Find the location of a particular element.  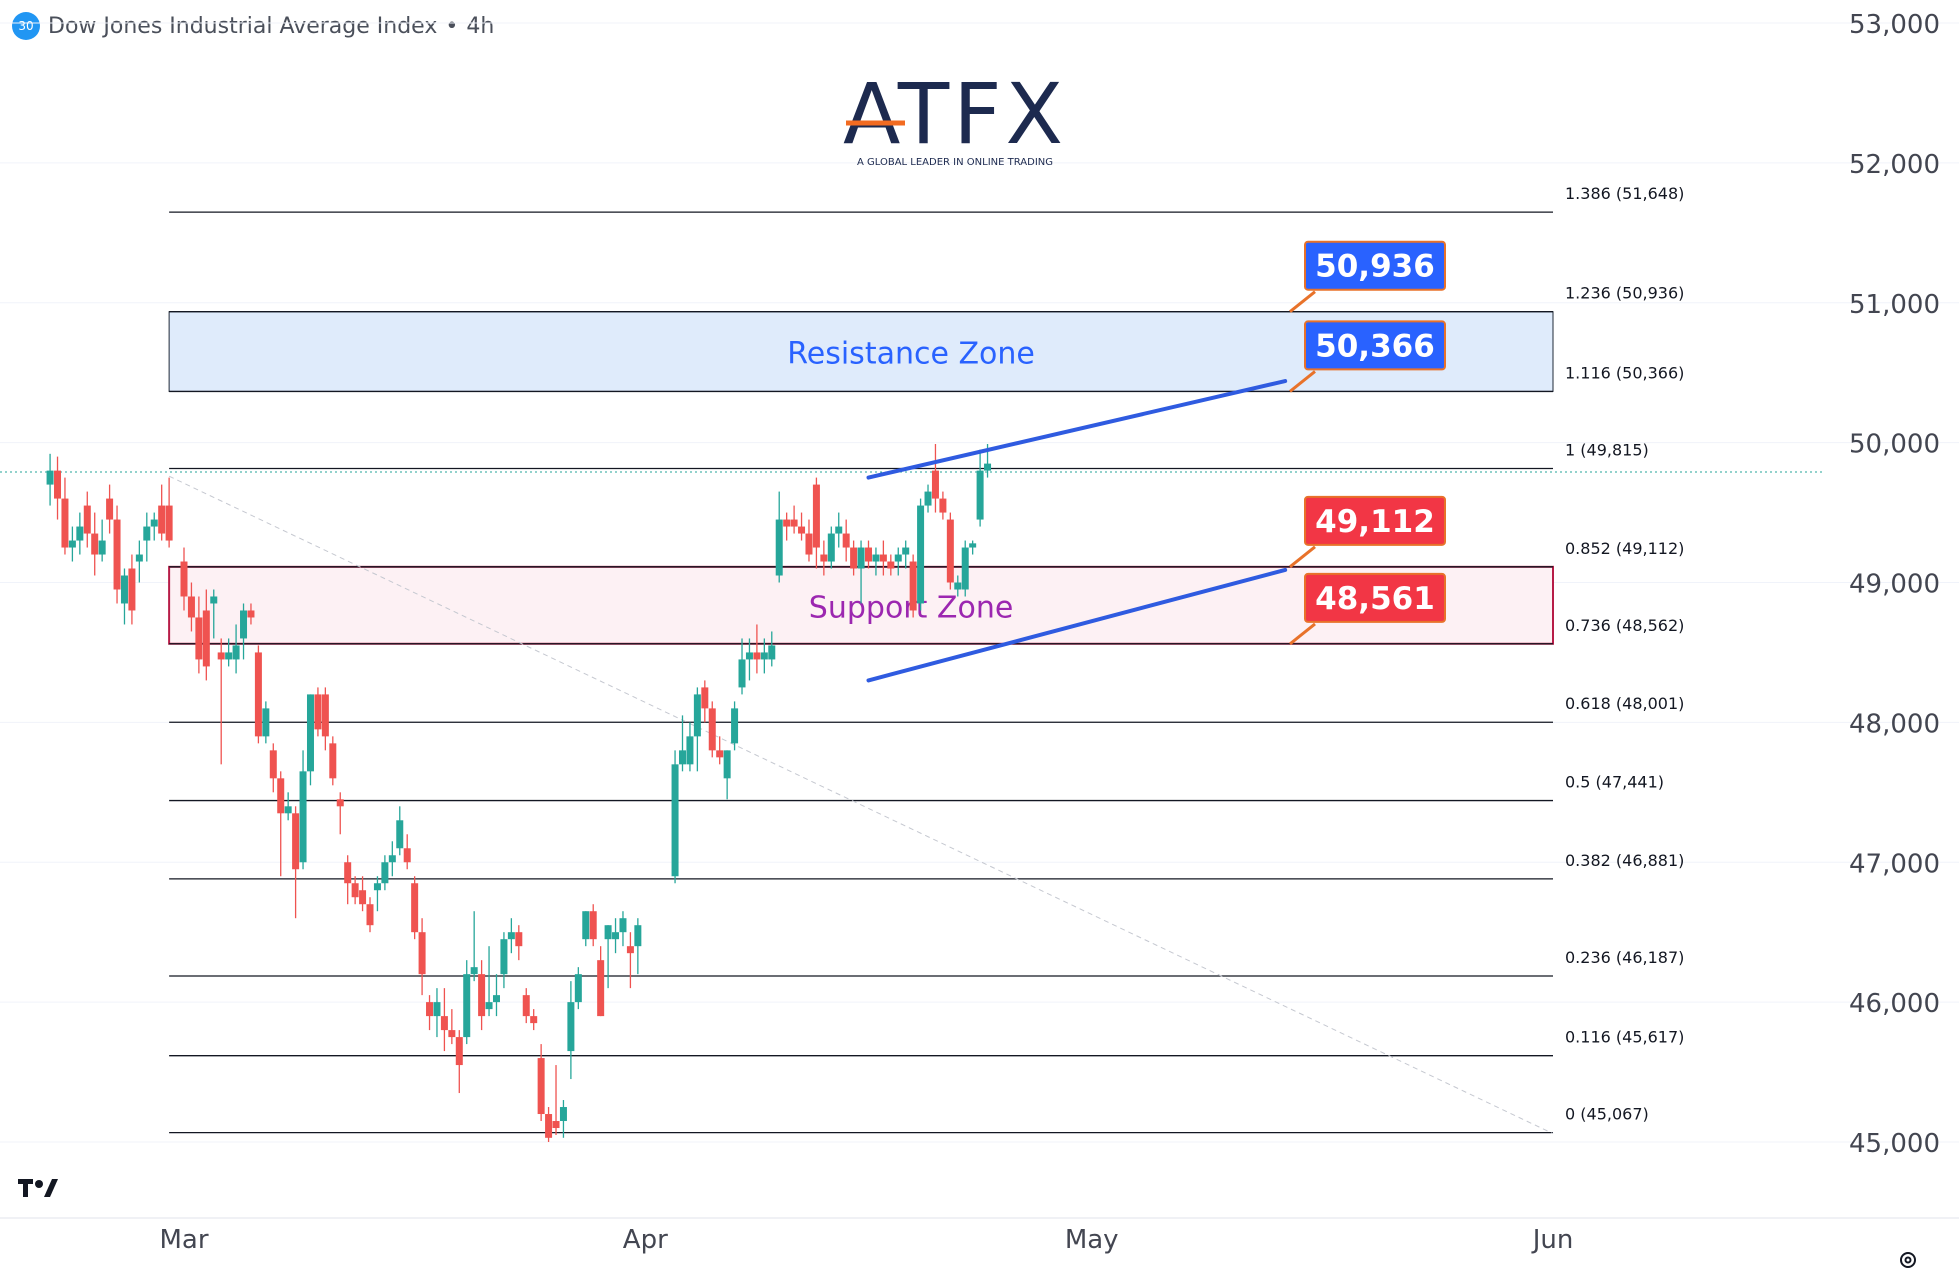

x-tick-label: Apr is located at coordinates (645, 1240).